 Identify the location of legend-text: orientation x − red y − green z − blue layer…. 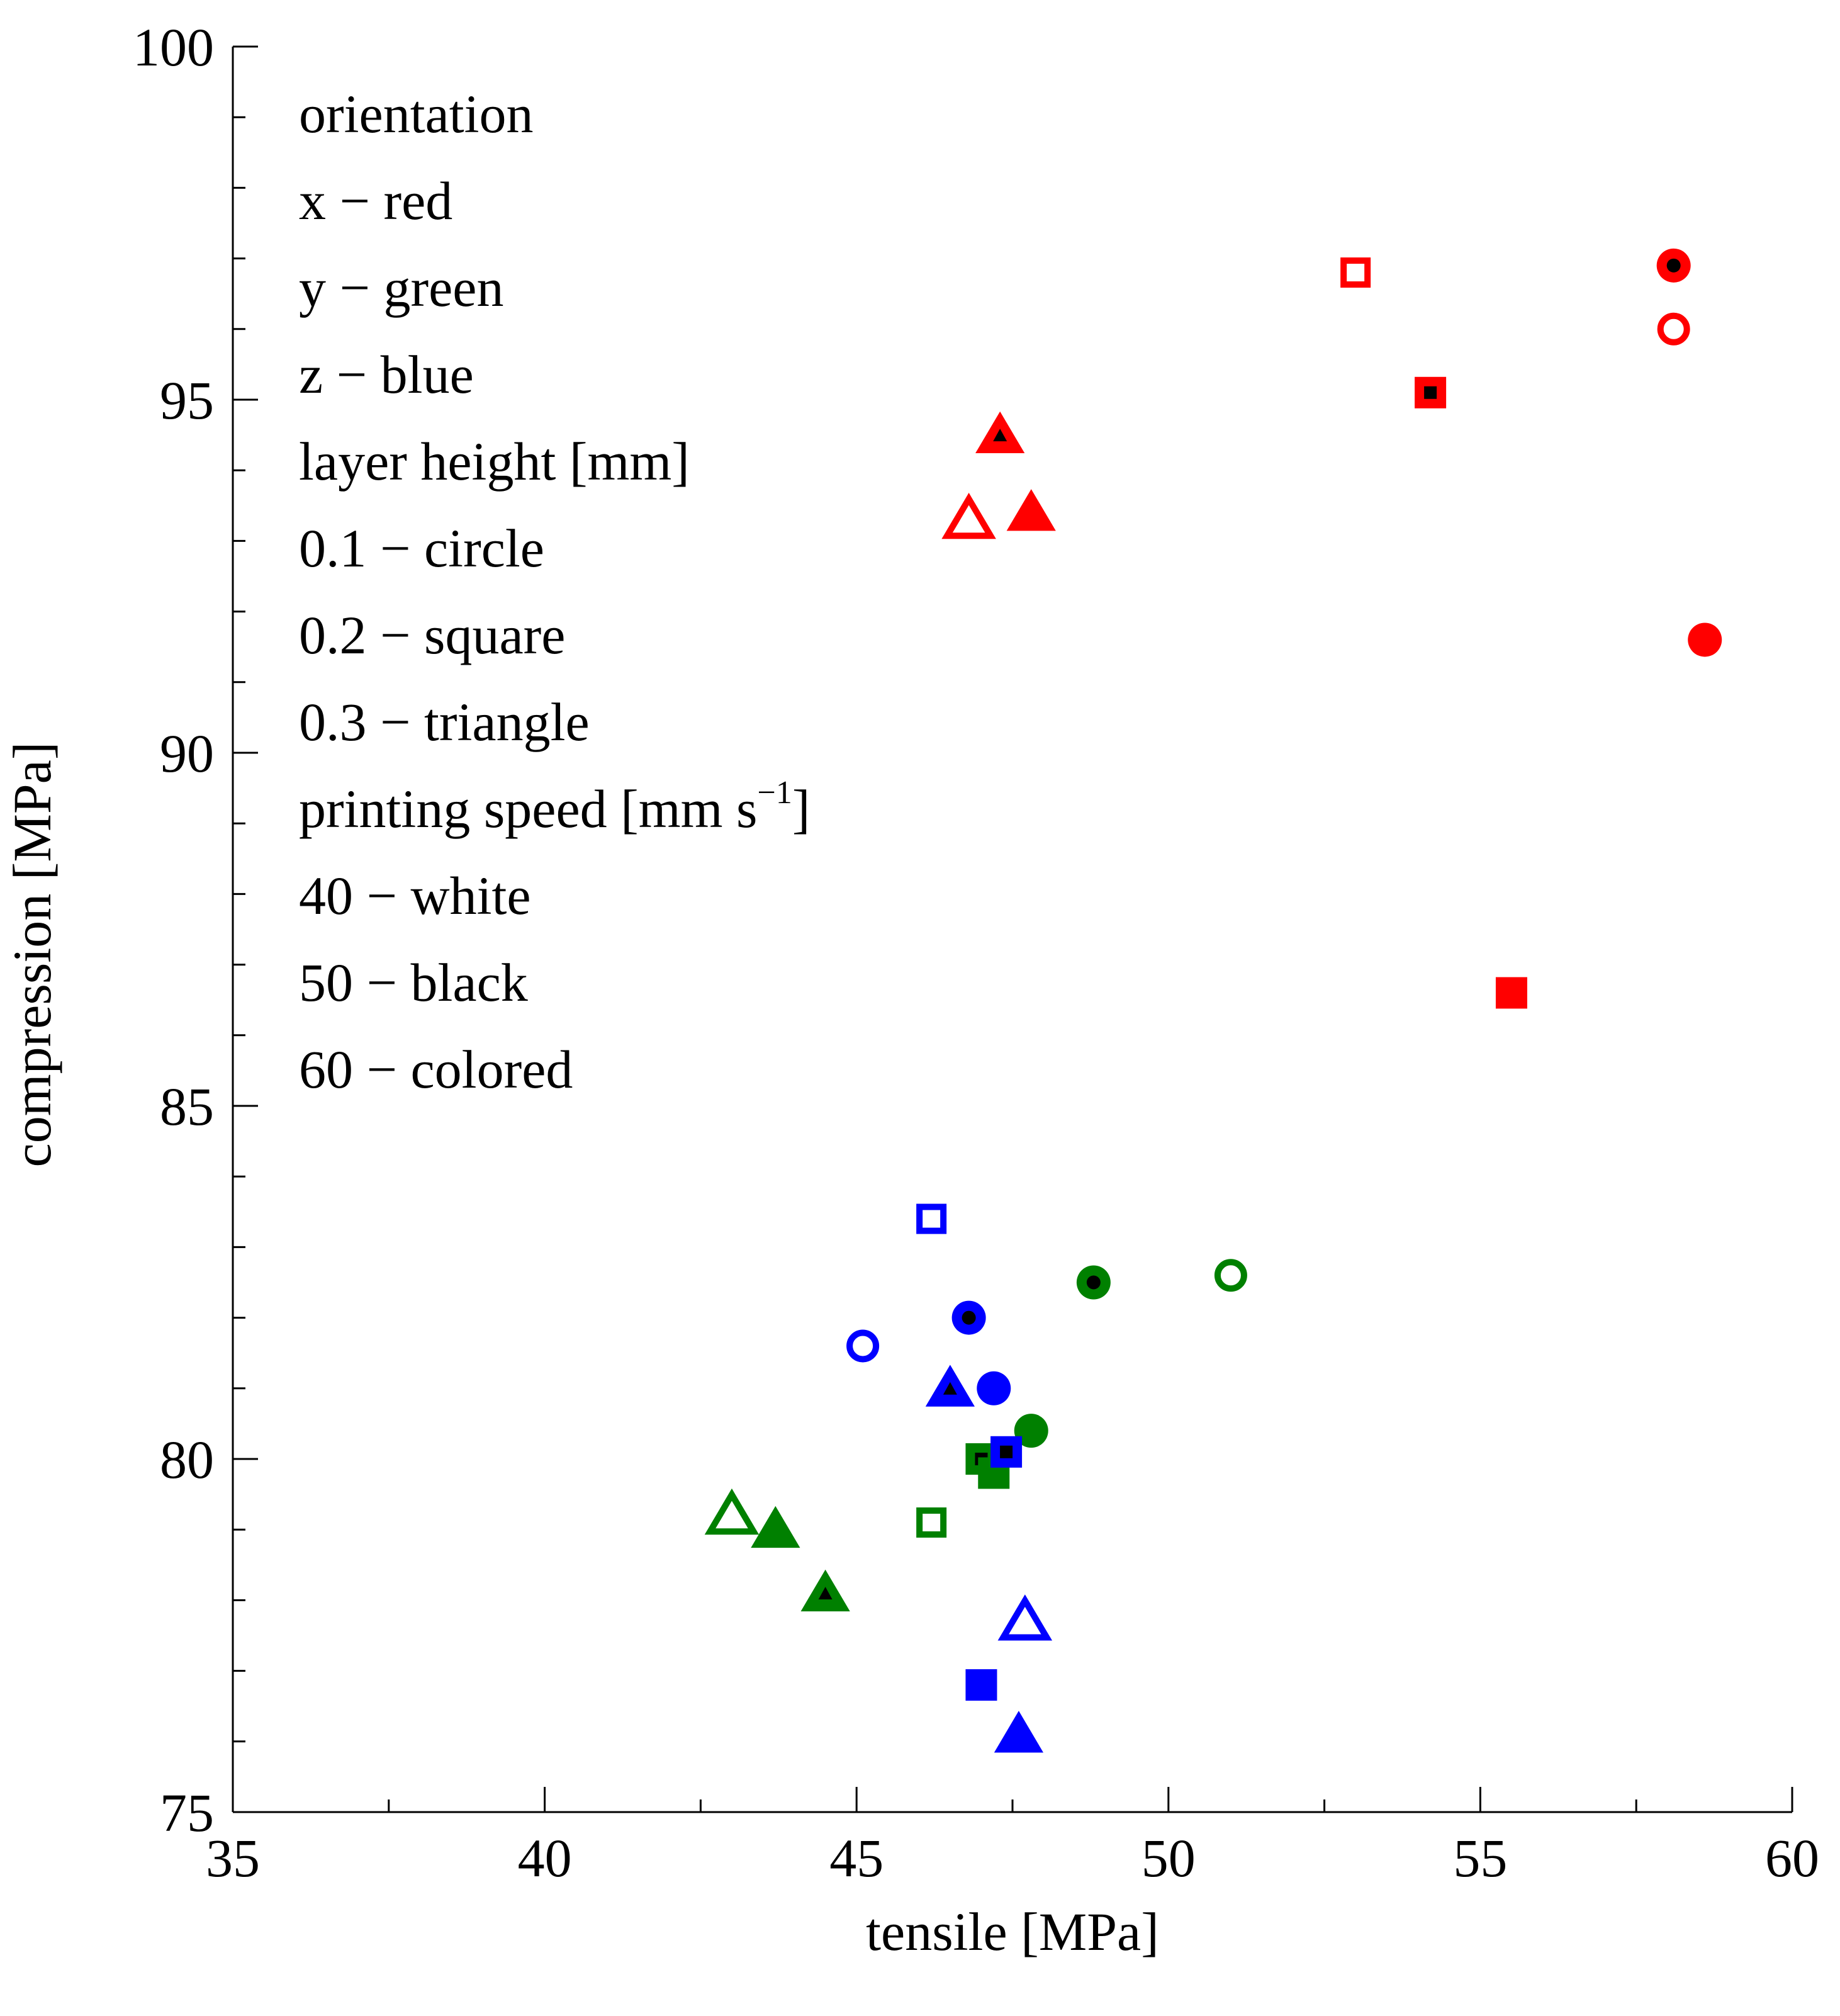
(555, 592).